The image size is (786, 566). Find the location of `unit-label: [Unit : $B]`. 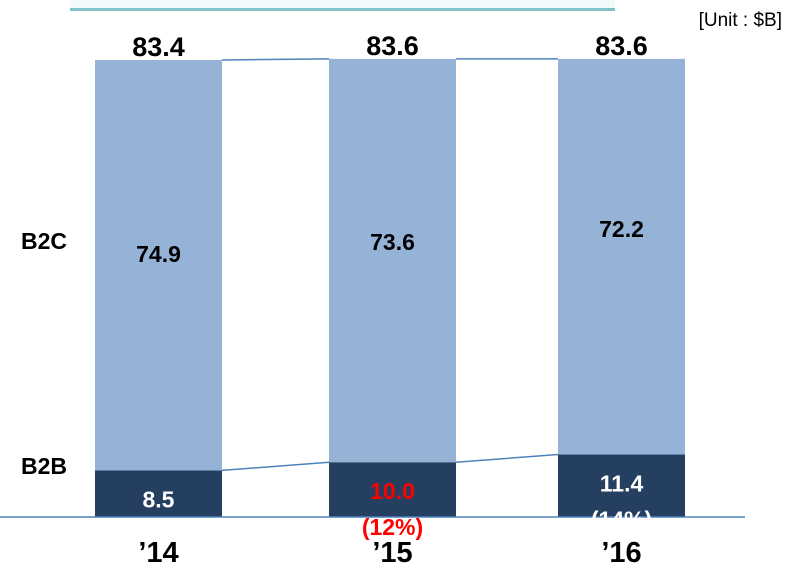

unit-label: [Unit : $B] is located at coordinates (740, 20).